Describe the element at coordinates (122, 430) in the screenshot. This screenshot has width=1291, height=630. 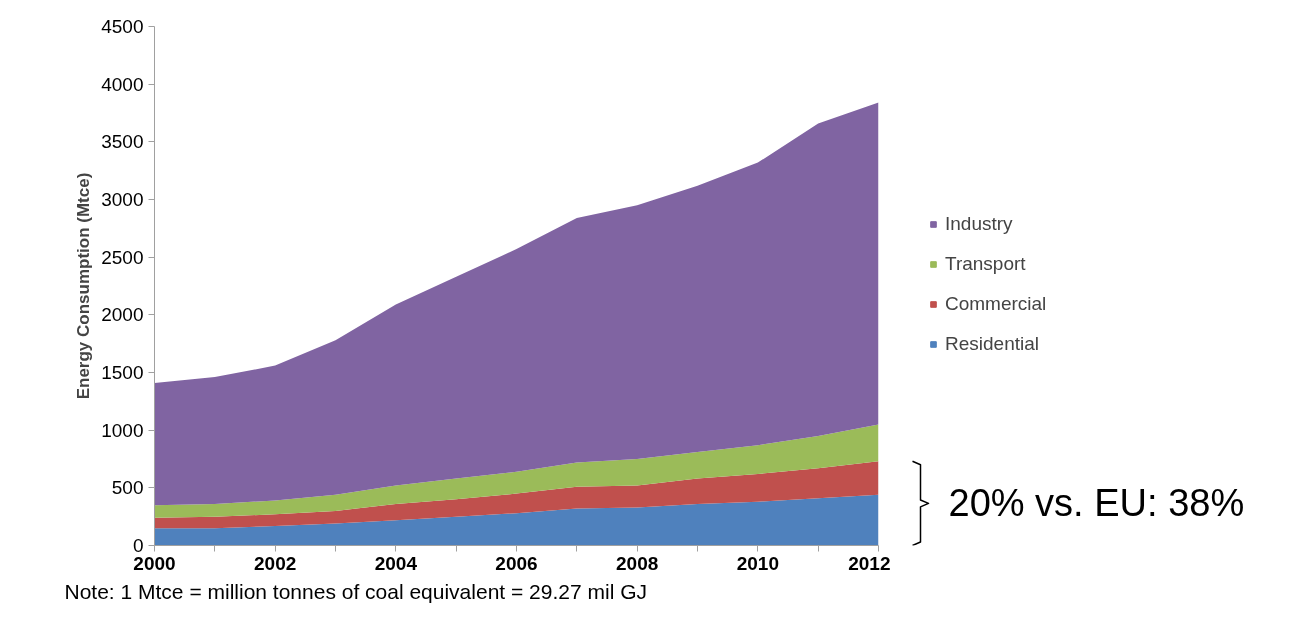
I see `y-tick-label: 1000` at that location.